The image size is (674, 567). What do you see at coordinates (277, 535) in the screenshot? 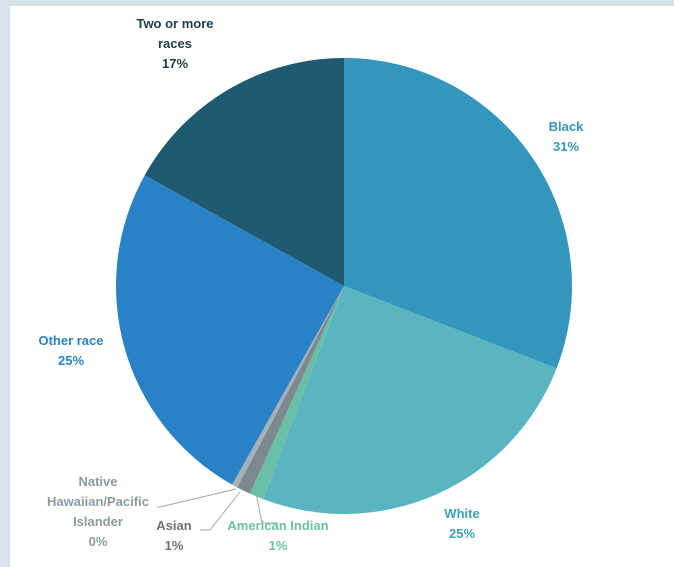
I see `data-label-american-indian: American Indian 1%` at bounding box center [277, 535].